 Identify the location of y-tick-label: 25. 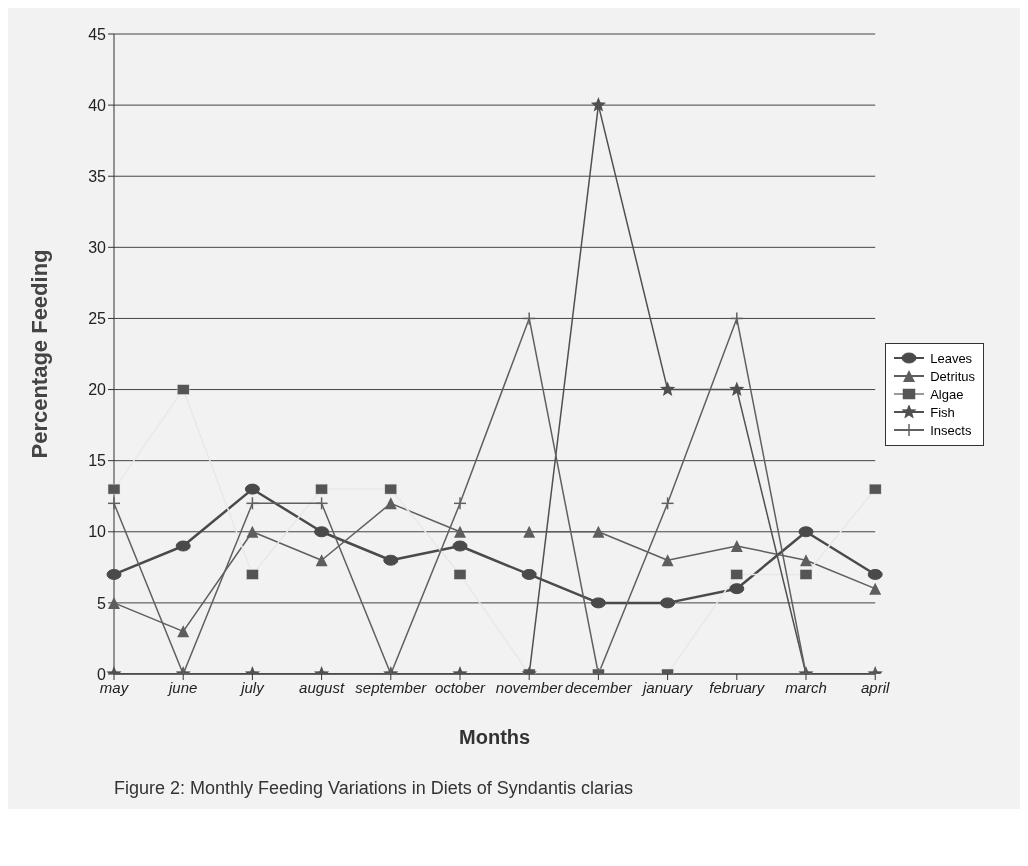
(97, 319).